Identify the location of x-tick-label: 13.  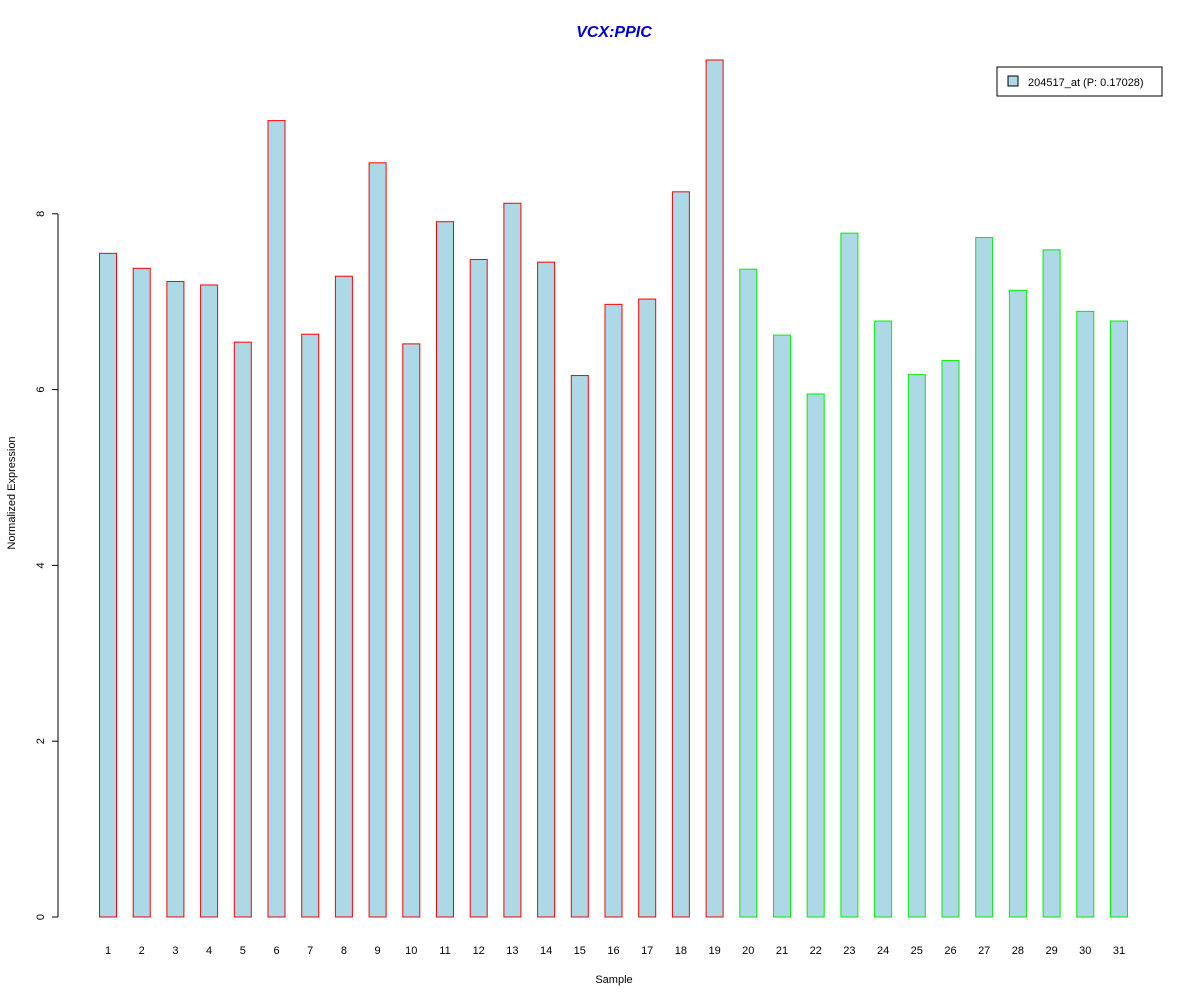
(512, 951).